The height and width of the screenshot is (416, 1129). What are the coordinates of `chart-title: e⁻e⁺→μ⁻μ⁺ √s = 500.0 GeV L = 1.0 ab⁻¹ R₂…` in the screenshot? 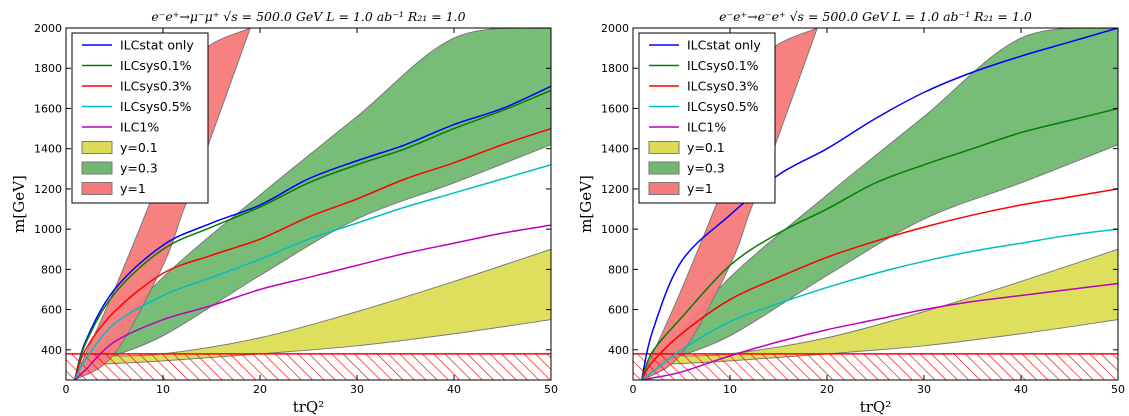 It's located at (308, 16).